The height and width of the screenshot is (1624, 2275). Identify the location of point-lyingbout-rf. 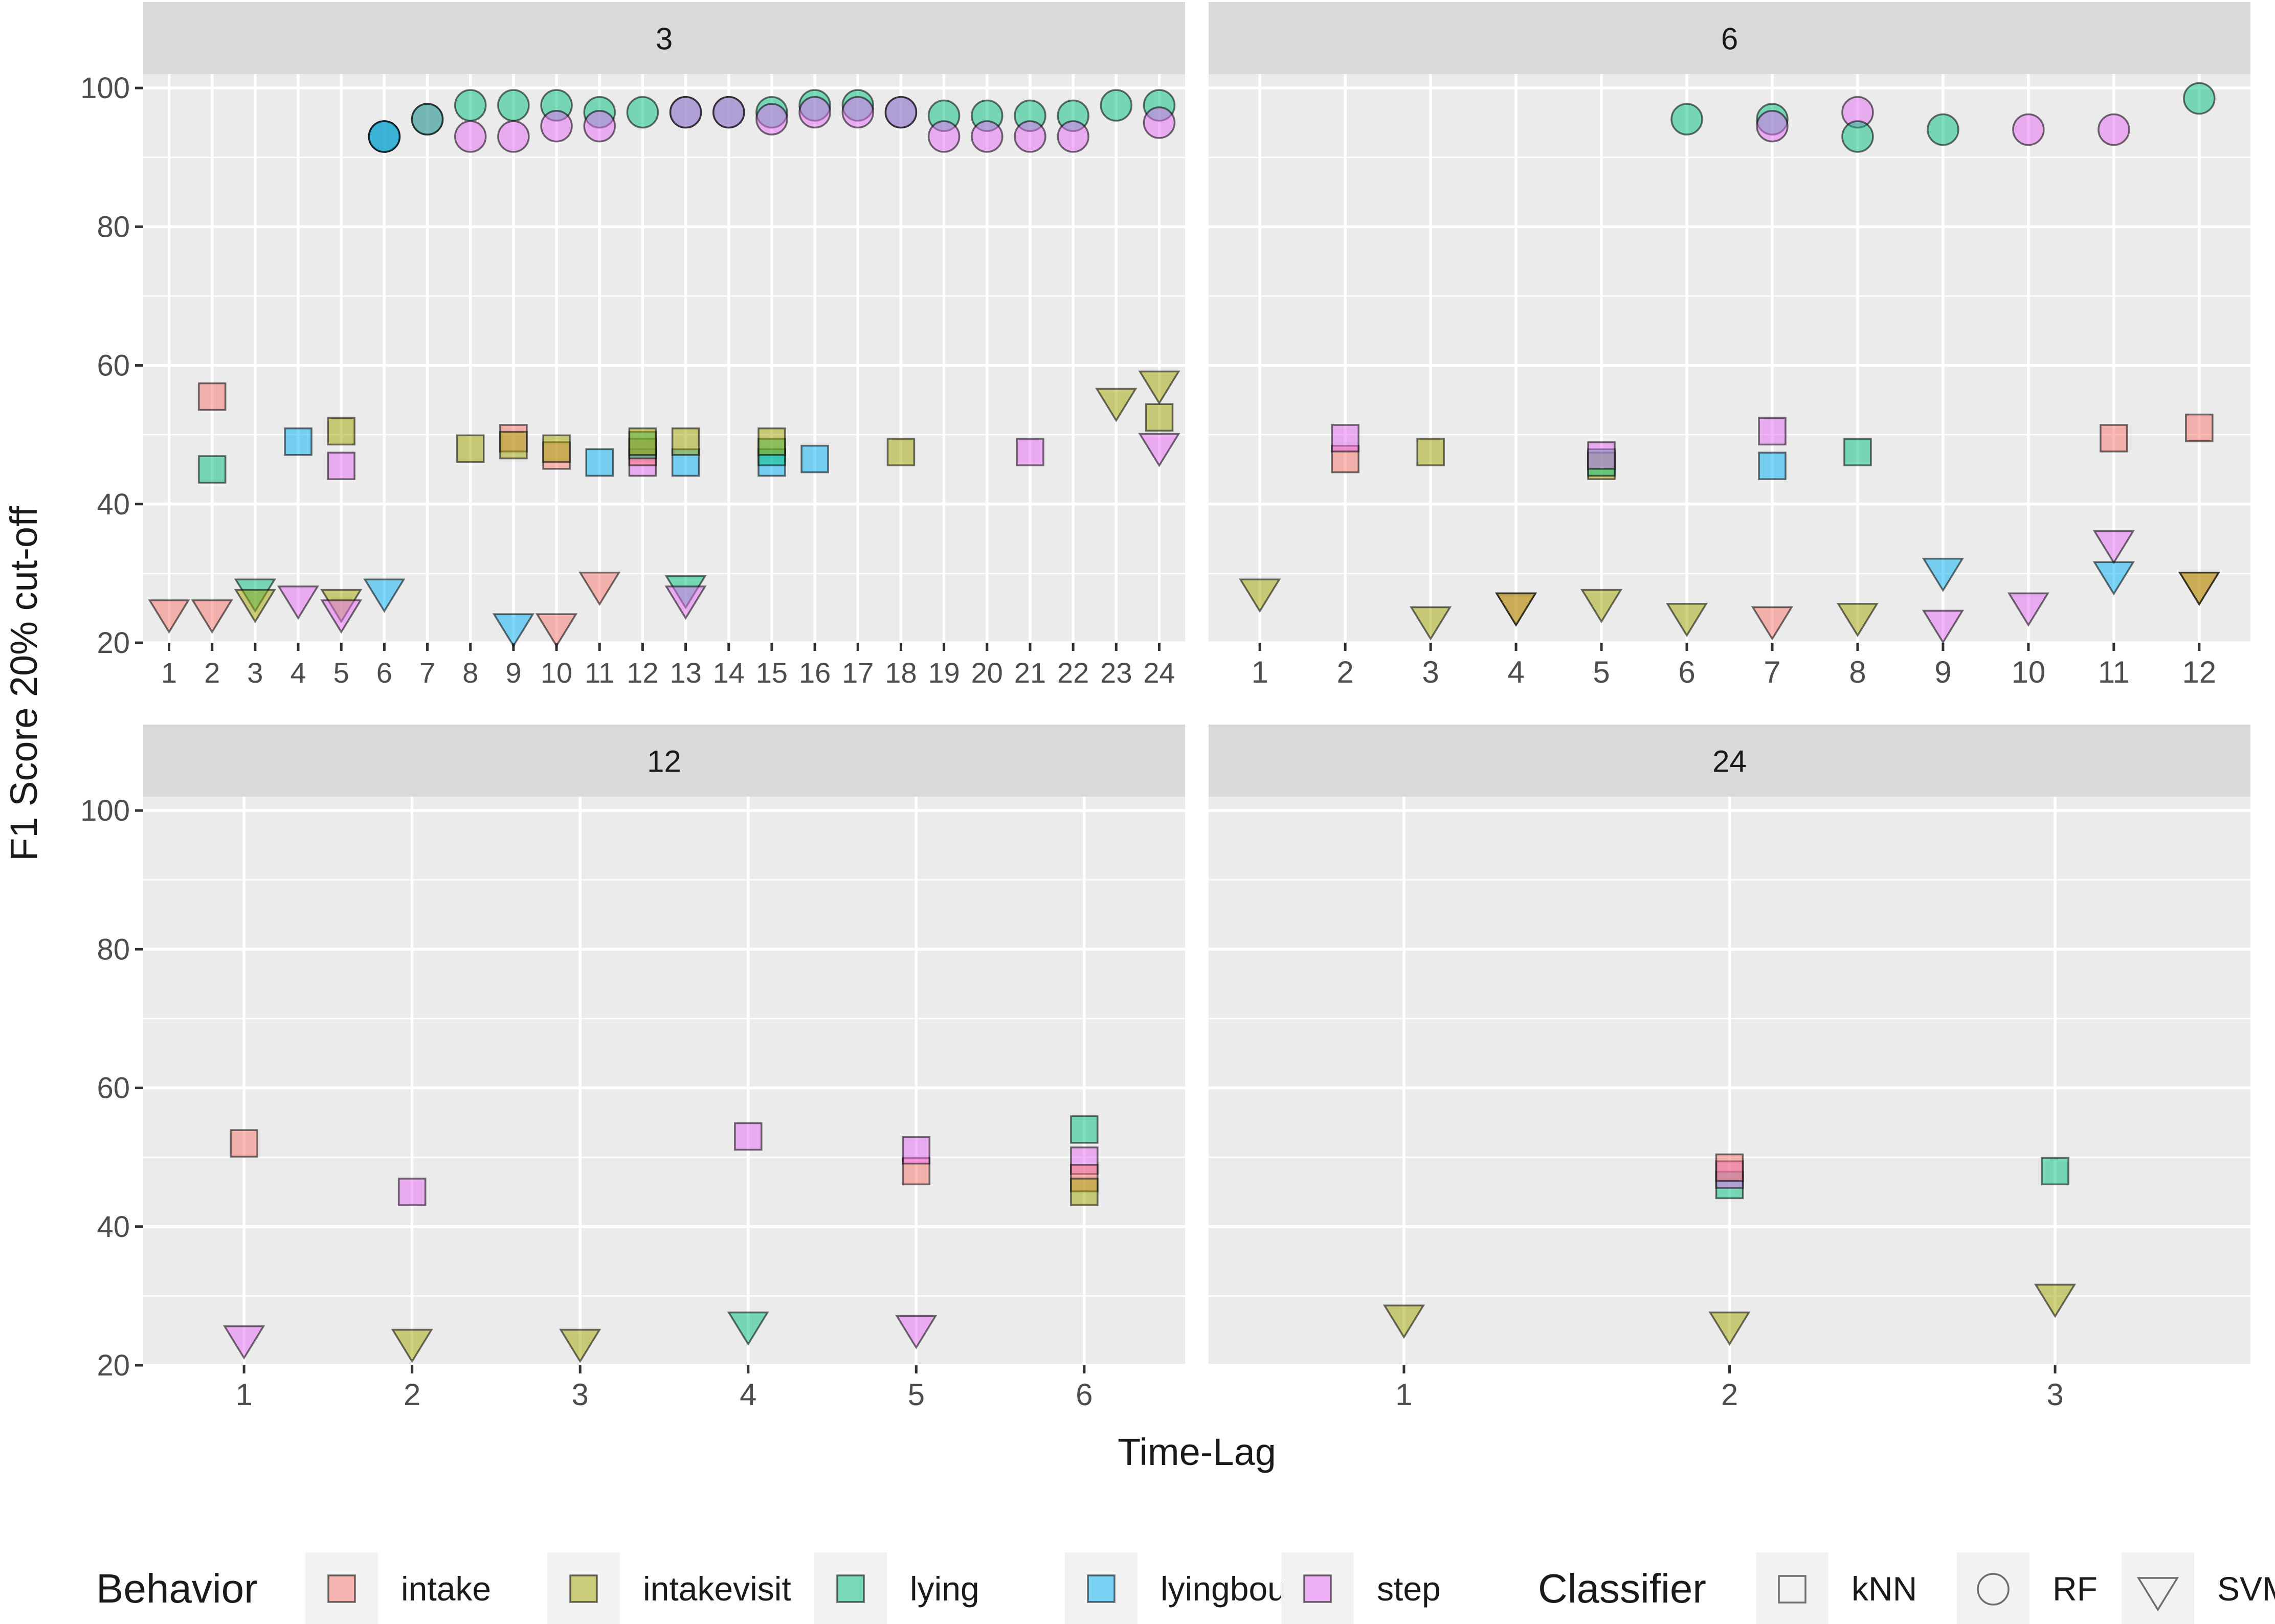
(385, 136).